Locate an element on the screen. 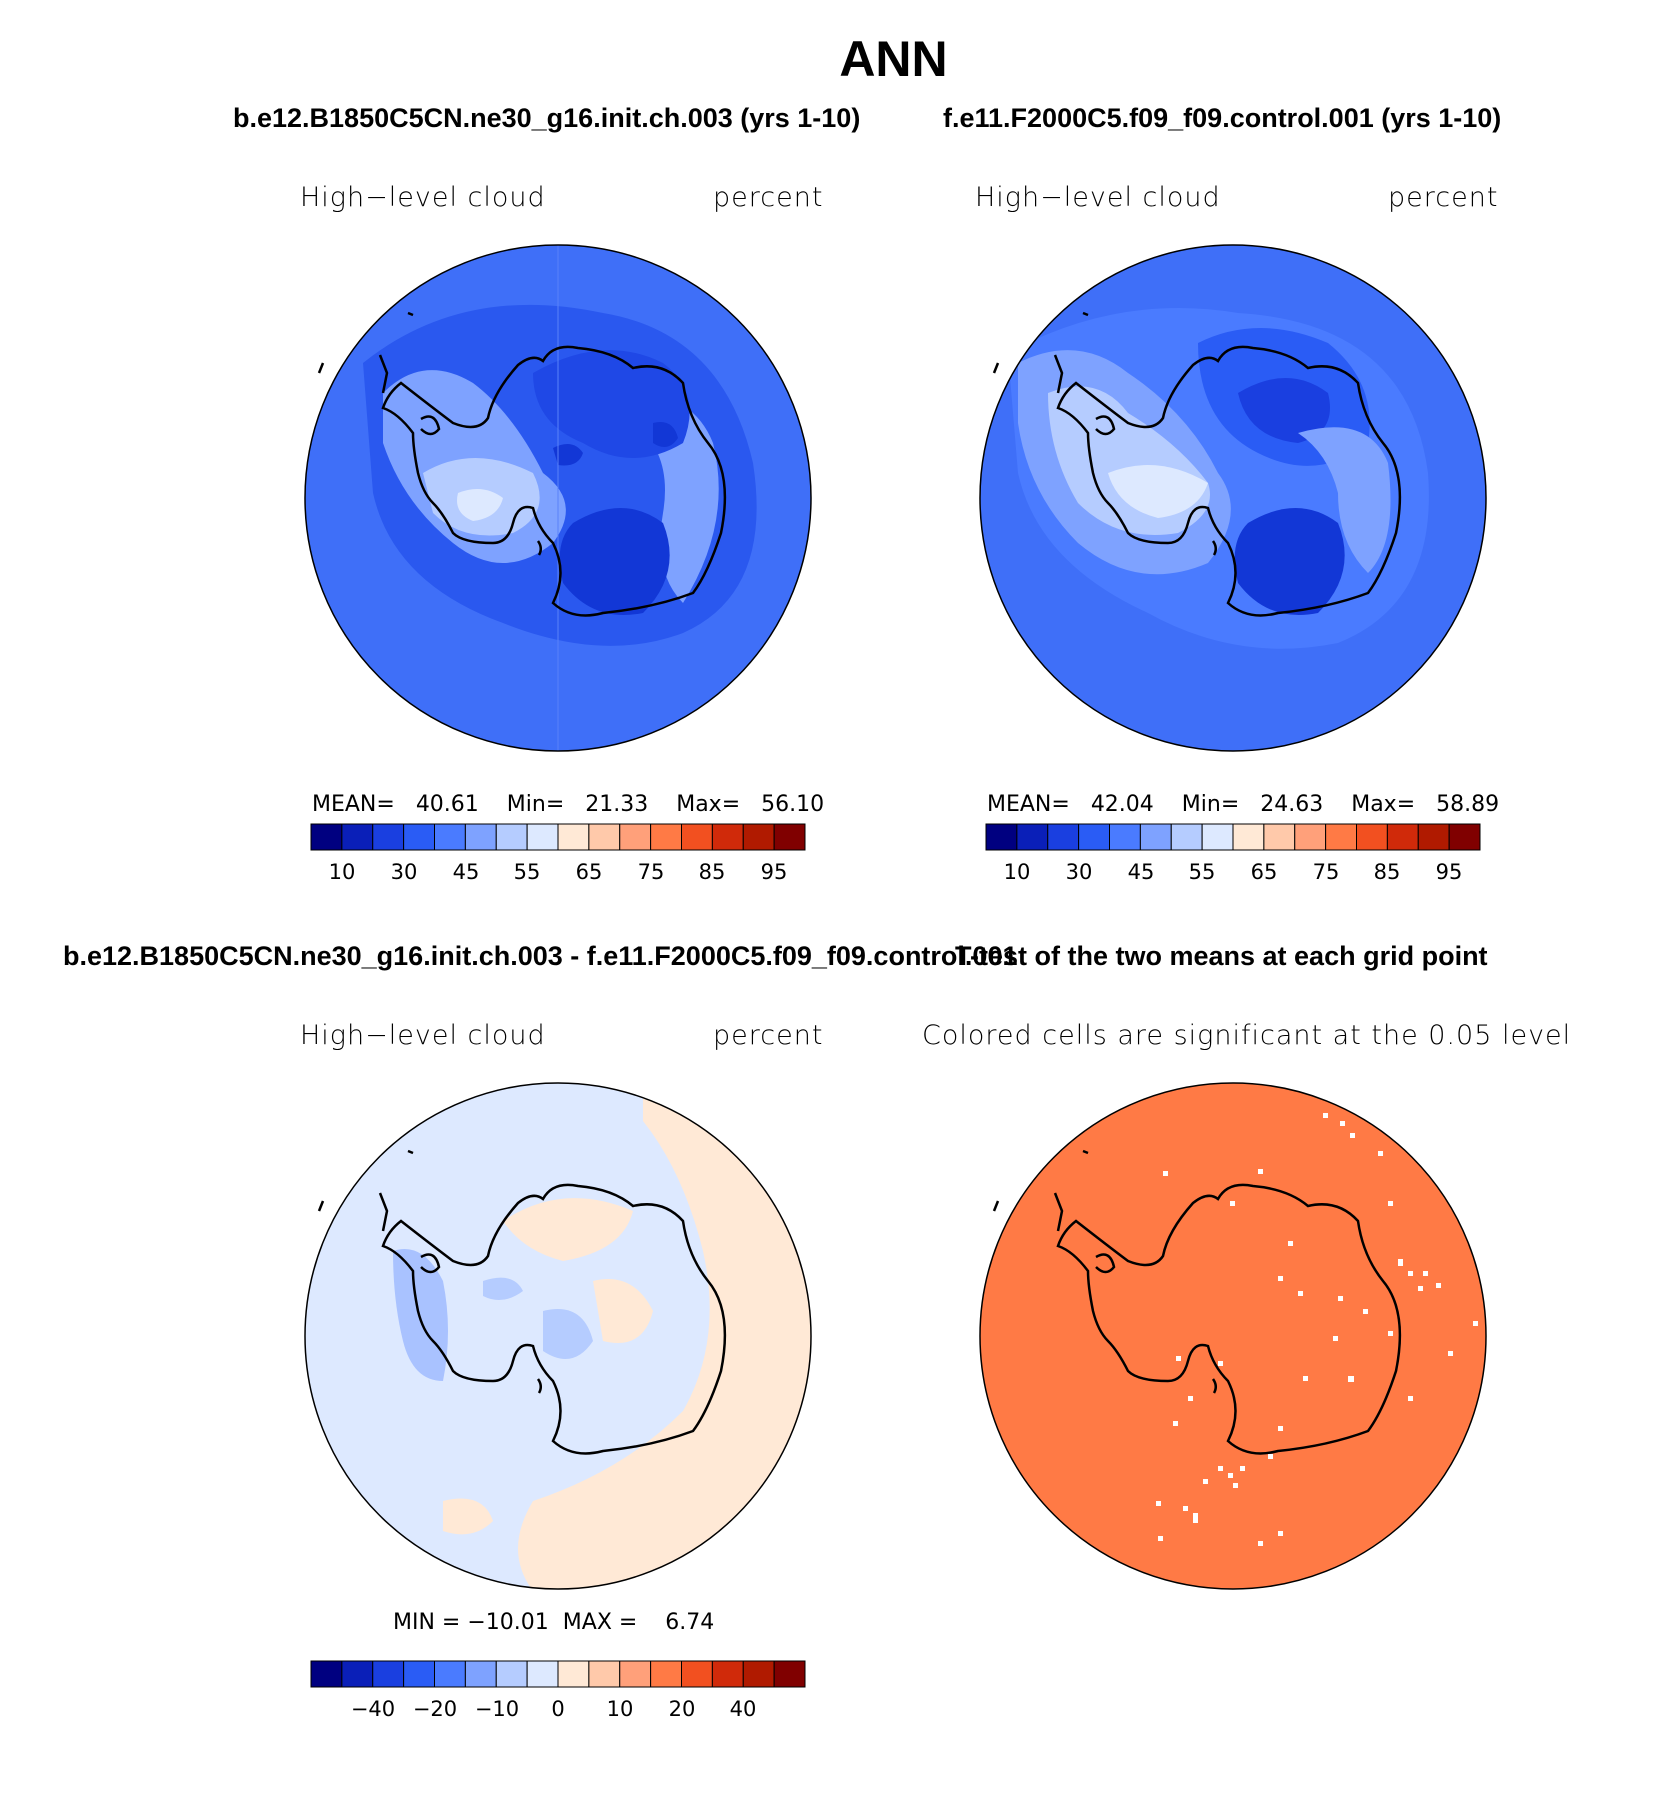  colorbar-tick: 65 is located at coordinates (1264, 872).